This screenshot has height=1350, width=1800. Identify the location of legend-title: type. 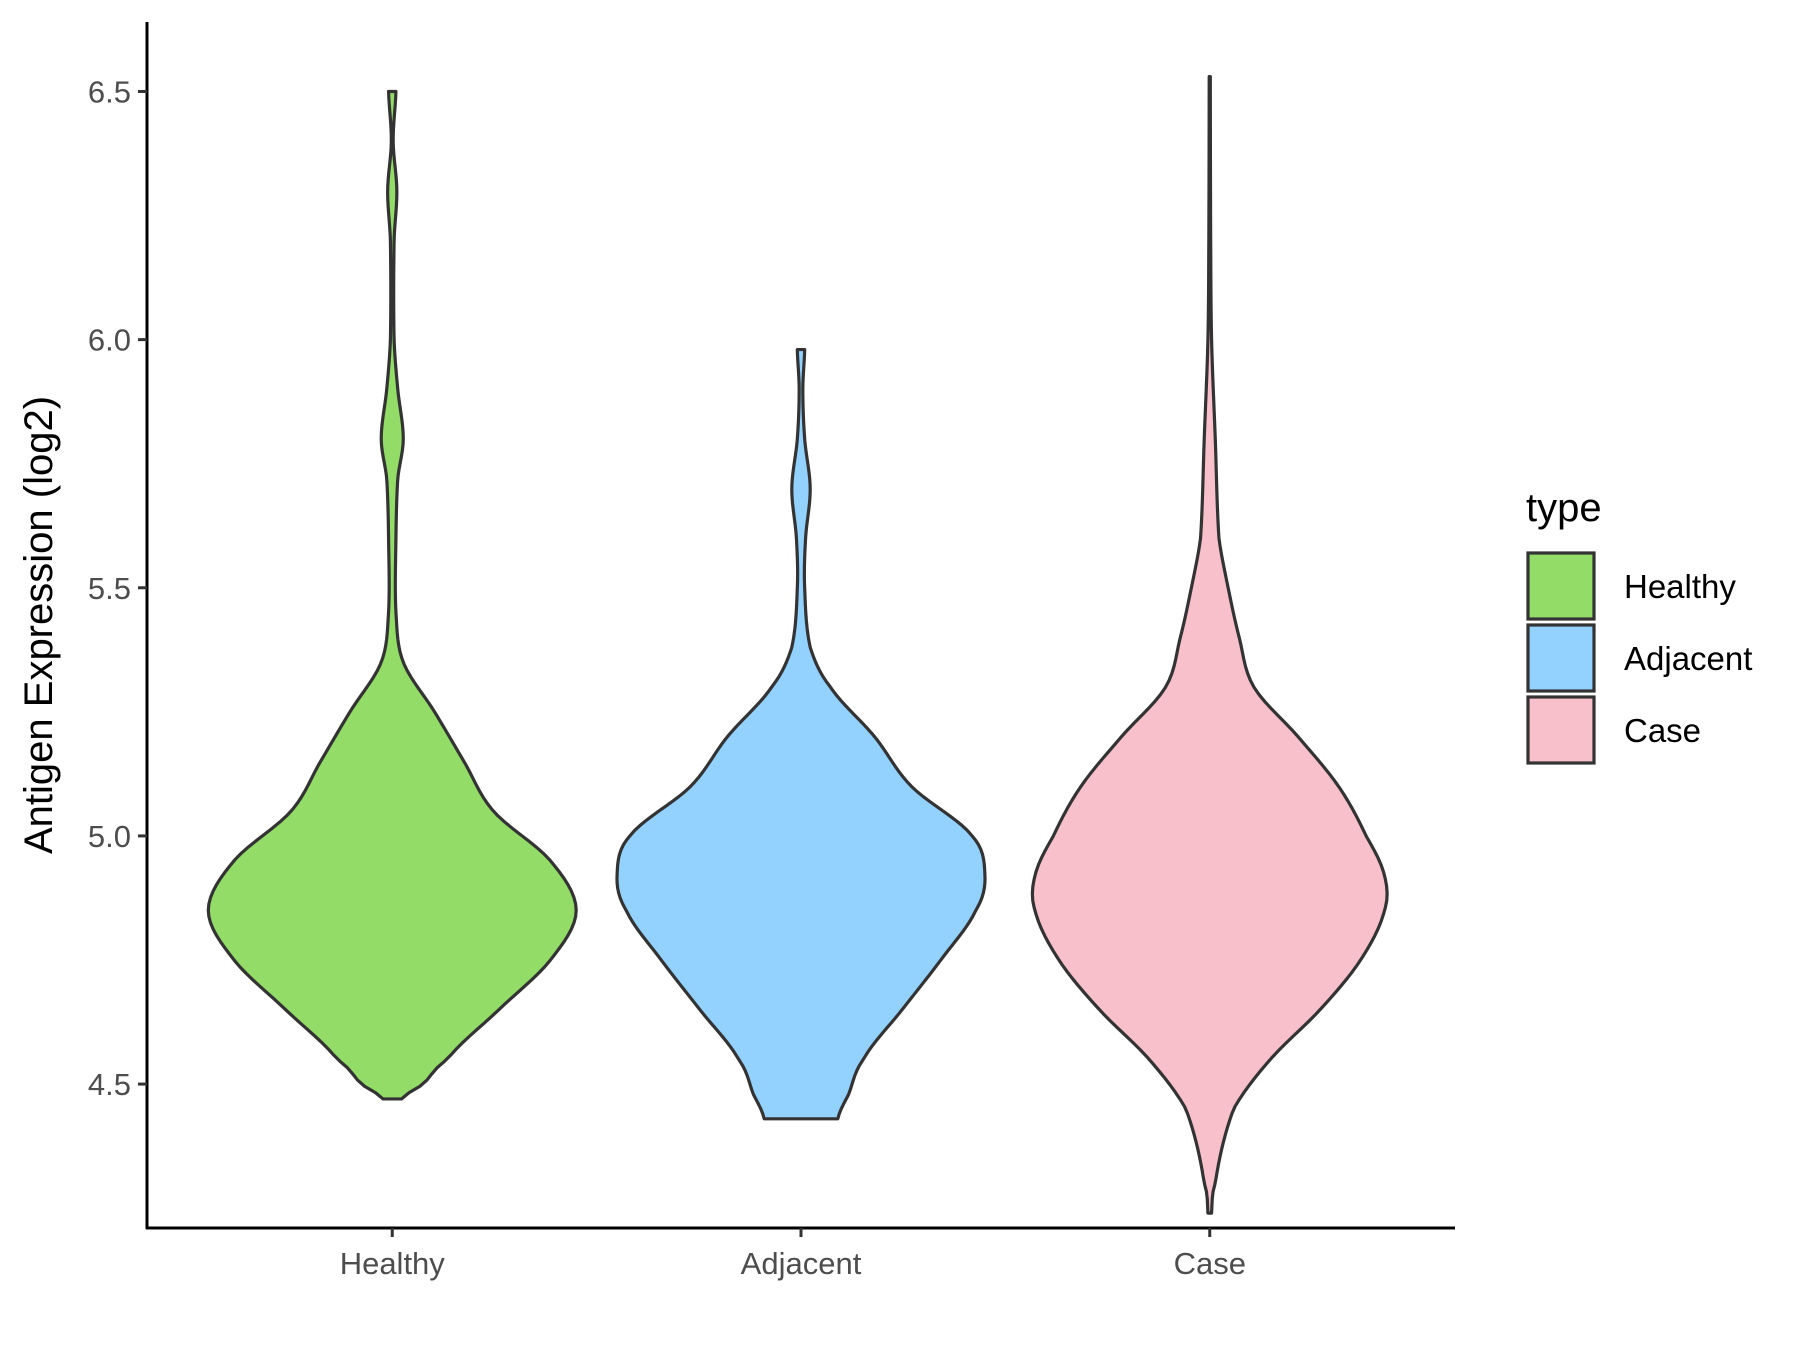
(1564, 508).